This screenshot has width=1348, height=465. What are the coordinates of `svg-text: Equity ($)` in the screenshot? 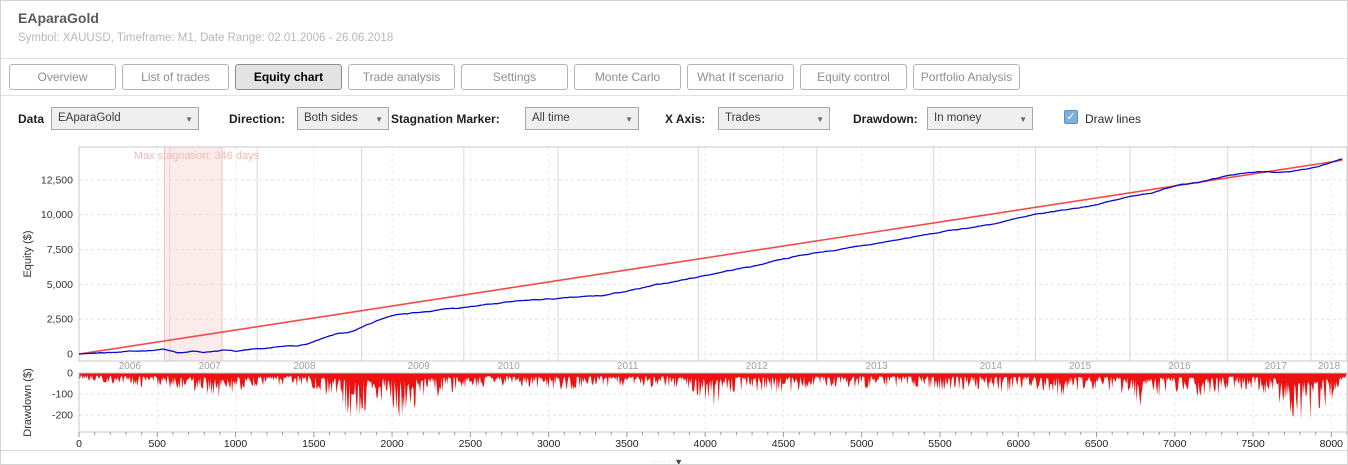 It's located at (28, 253).